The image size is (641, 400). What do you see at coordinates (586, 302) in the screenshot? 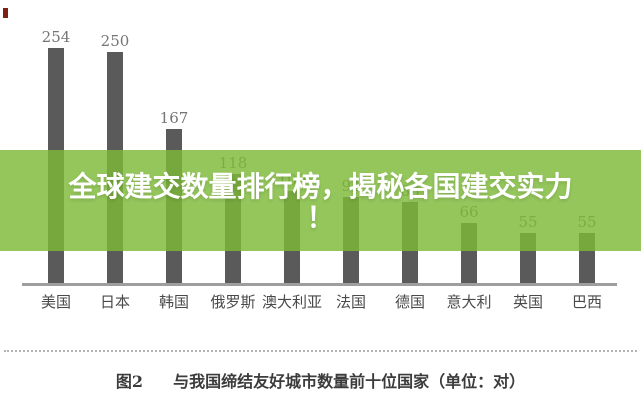
I see `x-axis-label: 巴西` at bounding box center [586, 302].